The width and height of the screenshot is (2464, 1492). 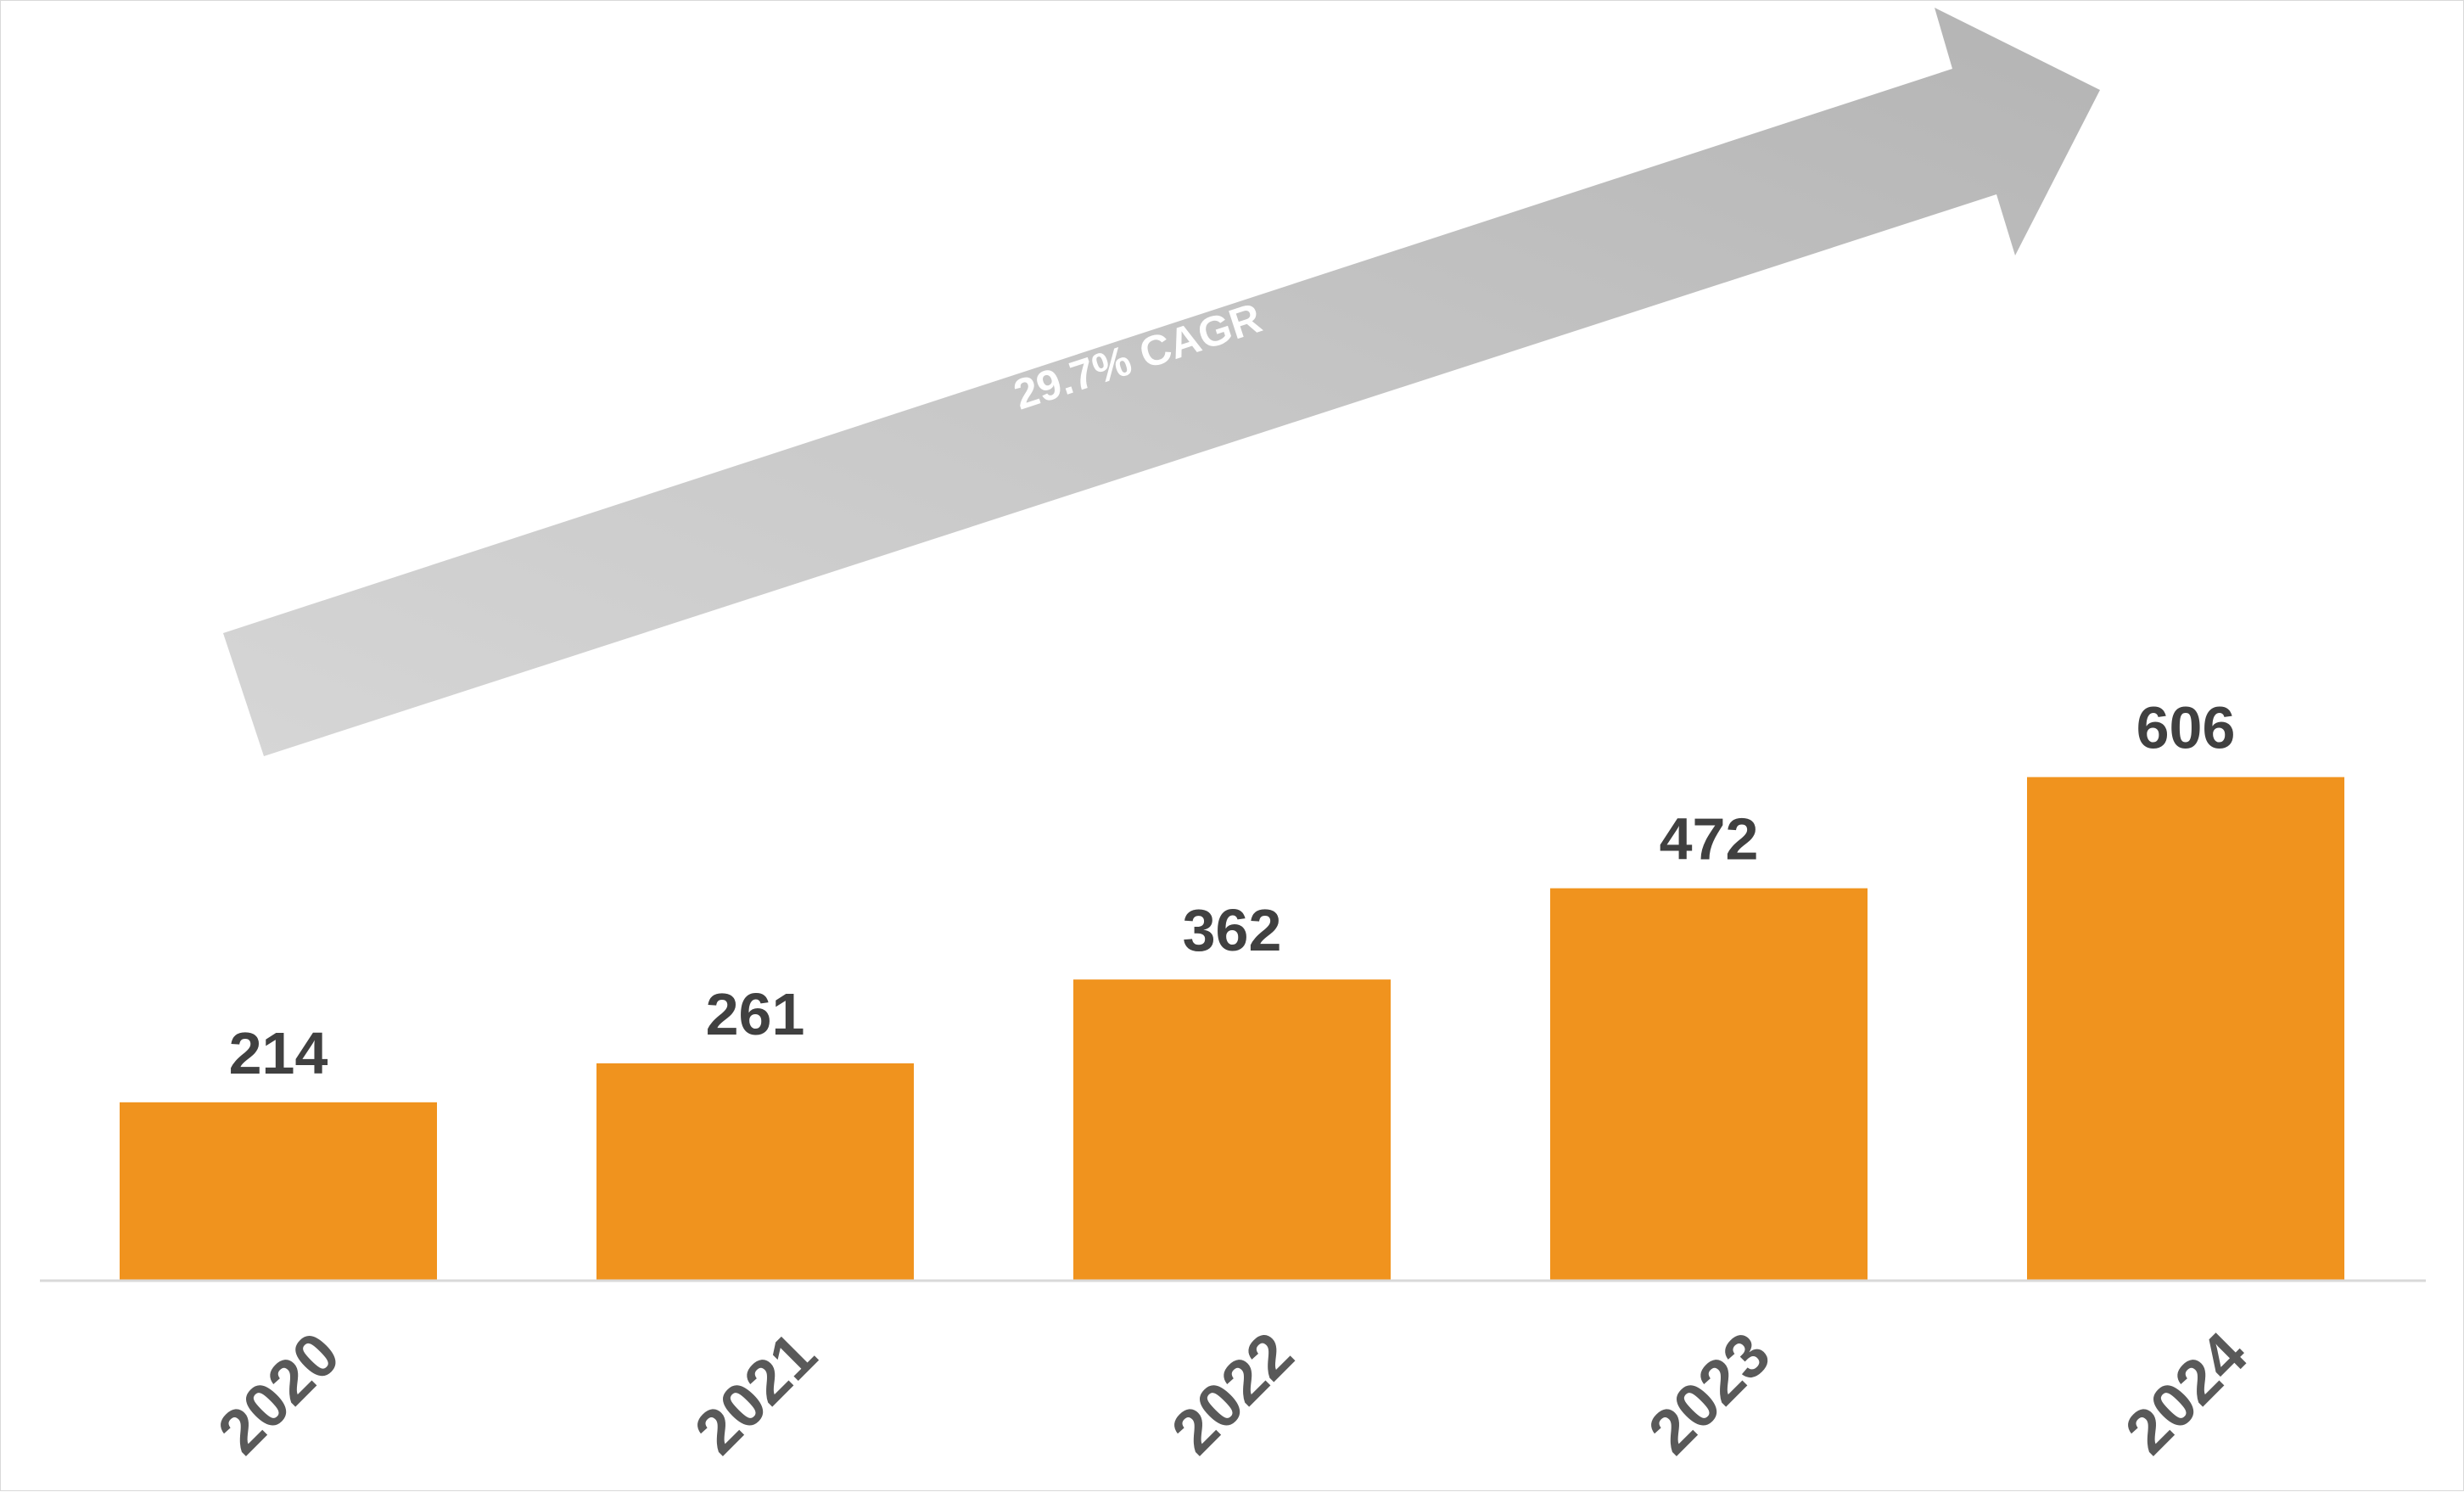 What do you see at coordinates (2186, 728) in the screenshot?
I see `data-label-2024: 606` at bounding box center [2186, 728].